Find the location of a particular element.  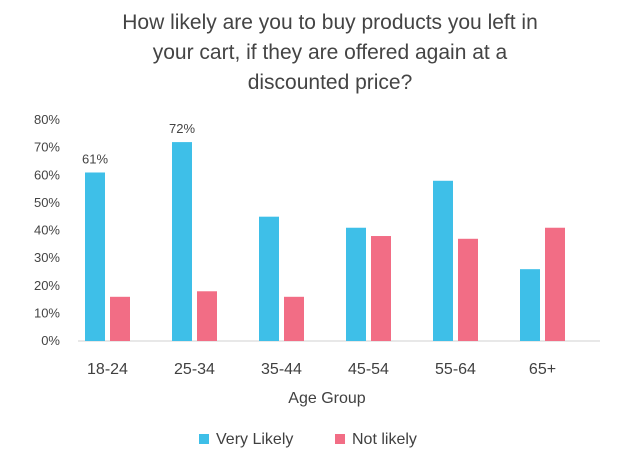

x-tick-label: 25-34 is located at coordinates (194, 369).